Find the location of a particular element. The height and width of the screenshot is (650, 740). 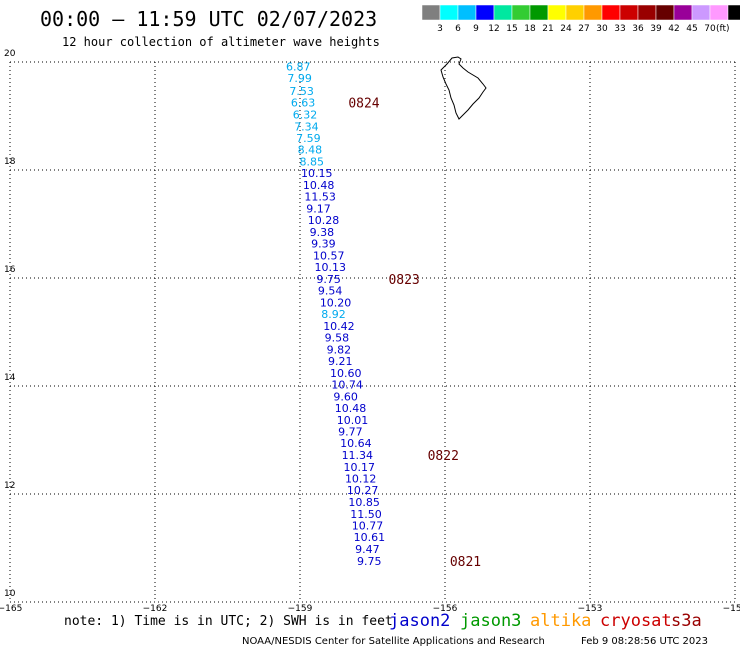

wave-height-point: 10.61 is located at coordinates (370, 537).